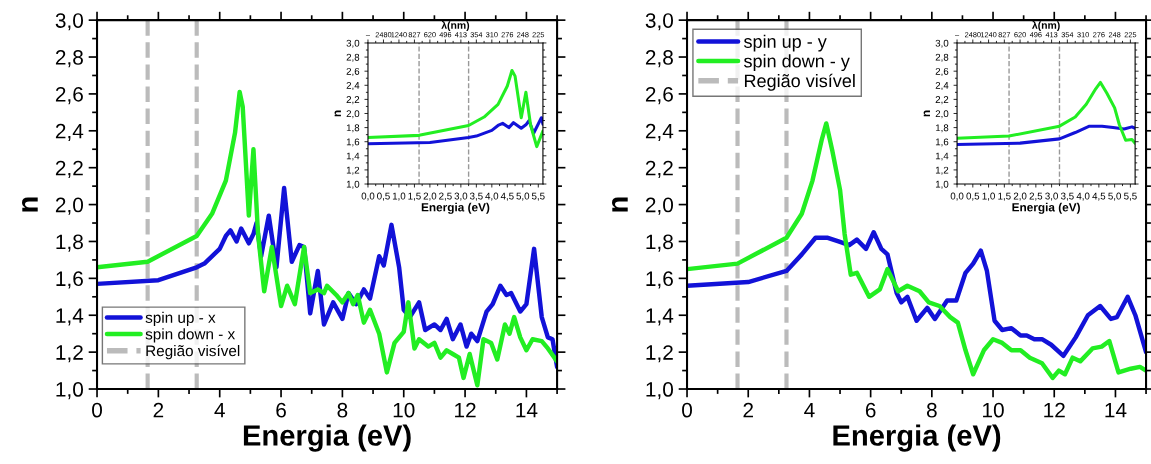 This screenshot has height=464, width=1151. I want to click on x-tick-label: 1,0, so click(399, 196).